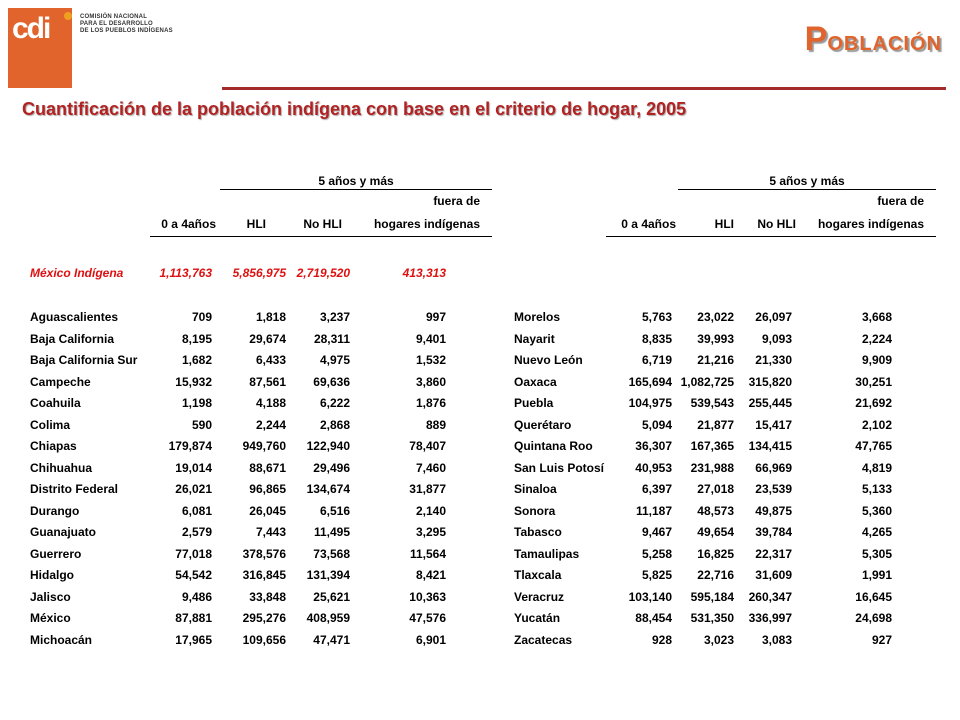 This screenshot has width=960, height=720. What do you see at coordinates (331, 596) in the screenshot?
I see `cell-col3: 25,621` at bounding box center [331, 596].